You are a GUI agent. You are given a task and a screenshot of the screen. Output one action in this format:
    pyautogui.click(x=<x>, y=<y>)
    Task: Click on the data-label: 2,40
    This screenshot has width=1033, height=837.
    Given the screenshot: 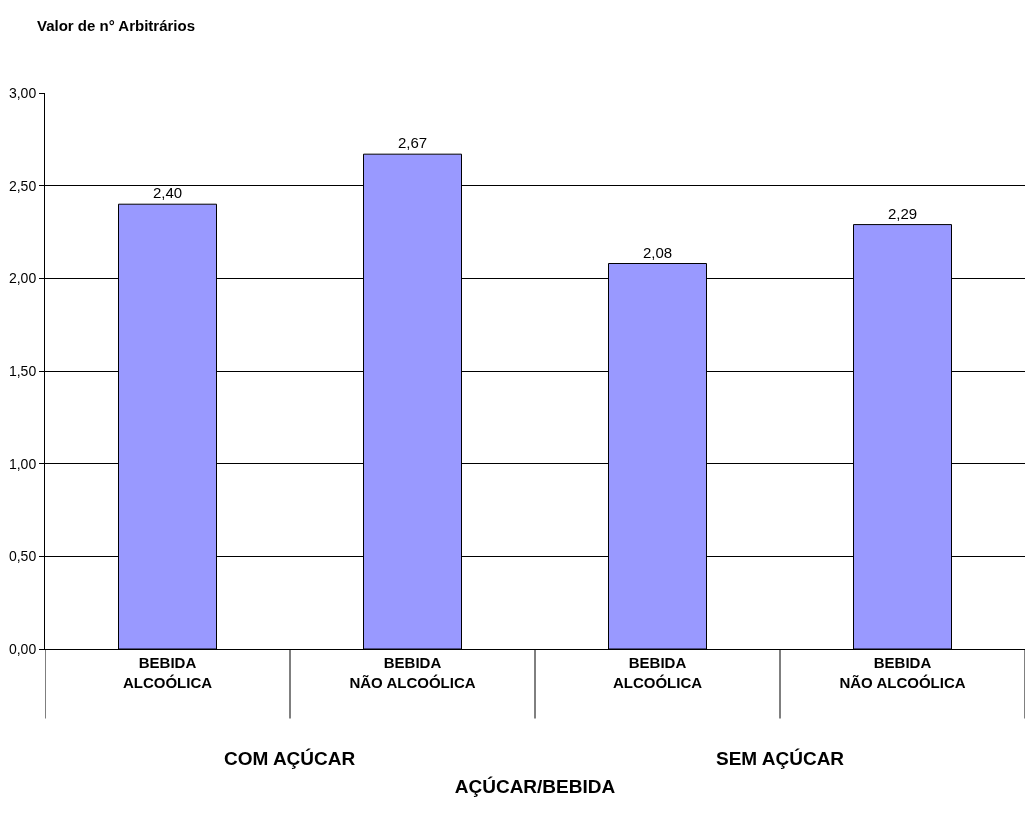 What is the action you would take?
    pyautogui.click(x=167, y=193)
    